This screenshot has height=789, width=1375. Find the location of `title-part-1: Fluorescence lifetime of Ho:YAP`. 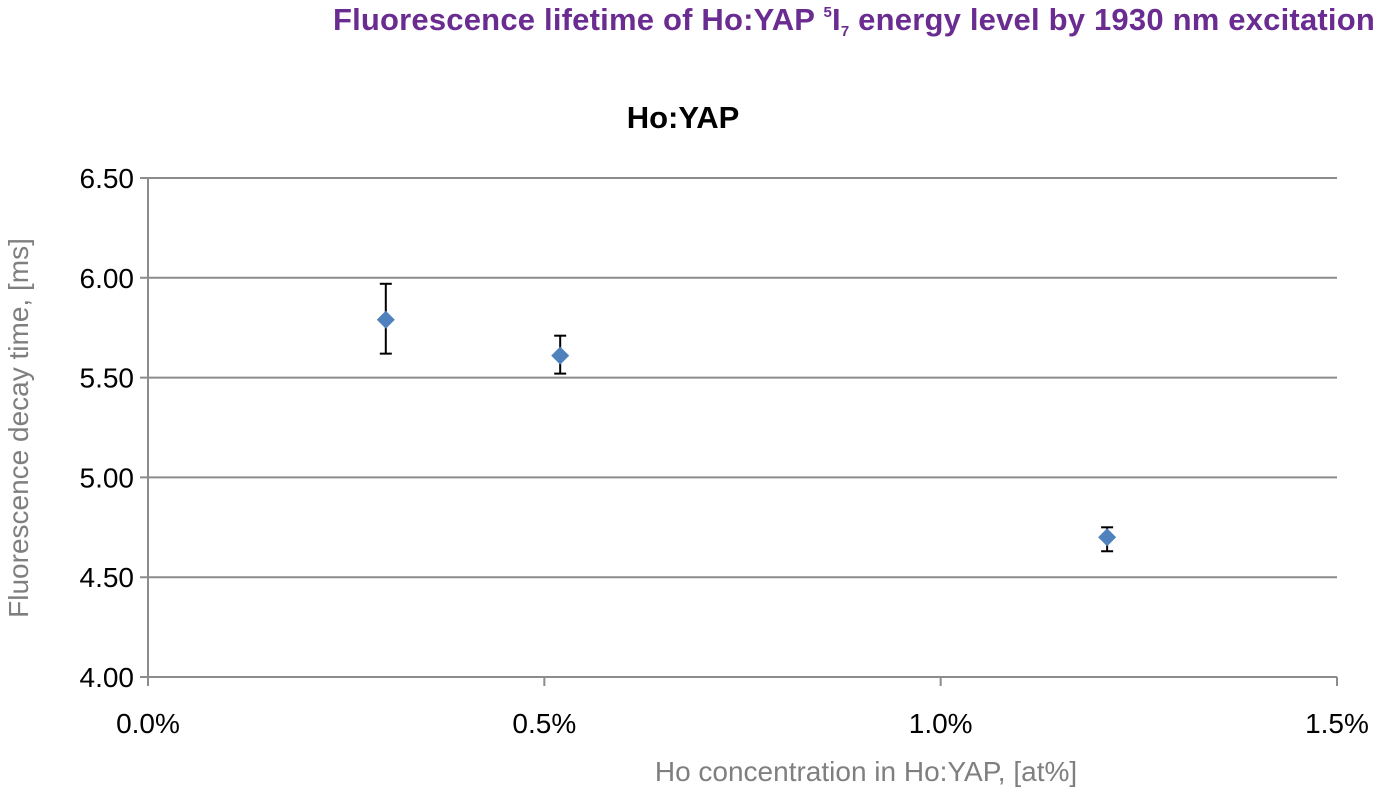

title-part-1: Fluorescence lifetime of Ho:YAP is located at coordinates (578, 19).